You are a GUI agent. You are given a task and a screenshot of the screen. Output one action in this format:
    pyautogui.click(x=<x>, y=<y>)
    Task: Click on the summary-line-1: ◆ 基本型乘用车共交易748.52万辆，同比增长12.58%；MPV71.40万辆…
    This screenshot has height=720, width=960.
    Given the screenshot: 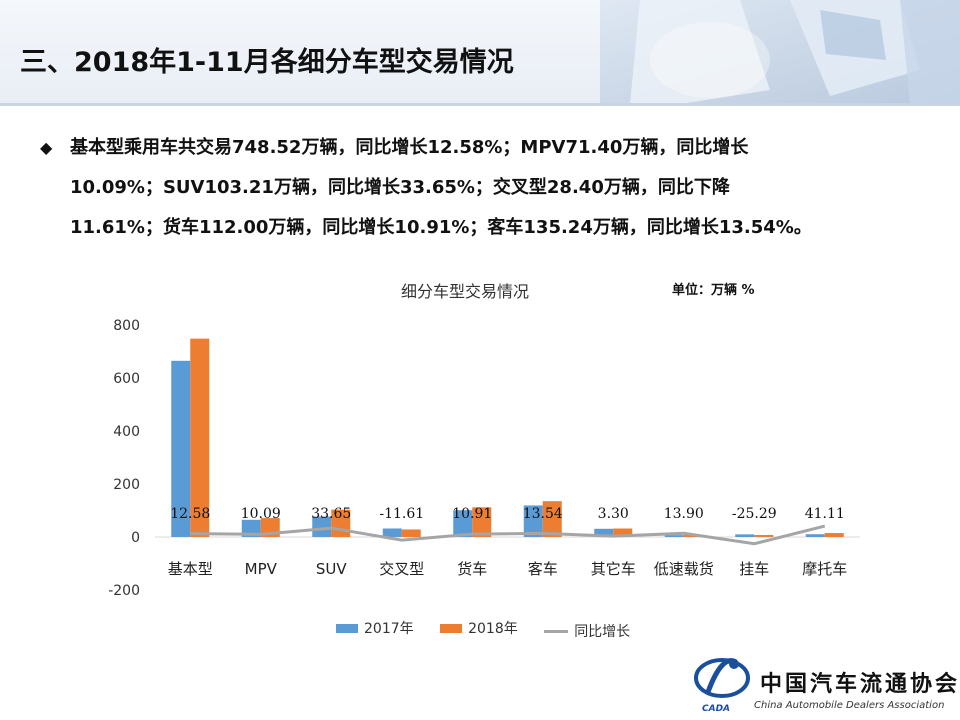 What is the action you would take?
    pyautogui.click(x=480, y=148)
    